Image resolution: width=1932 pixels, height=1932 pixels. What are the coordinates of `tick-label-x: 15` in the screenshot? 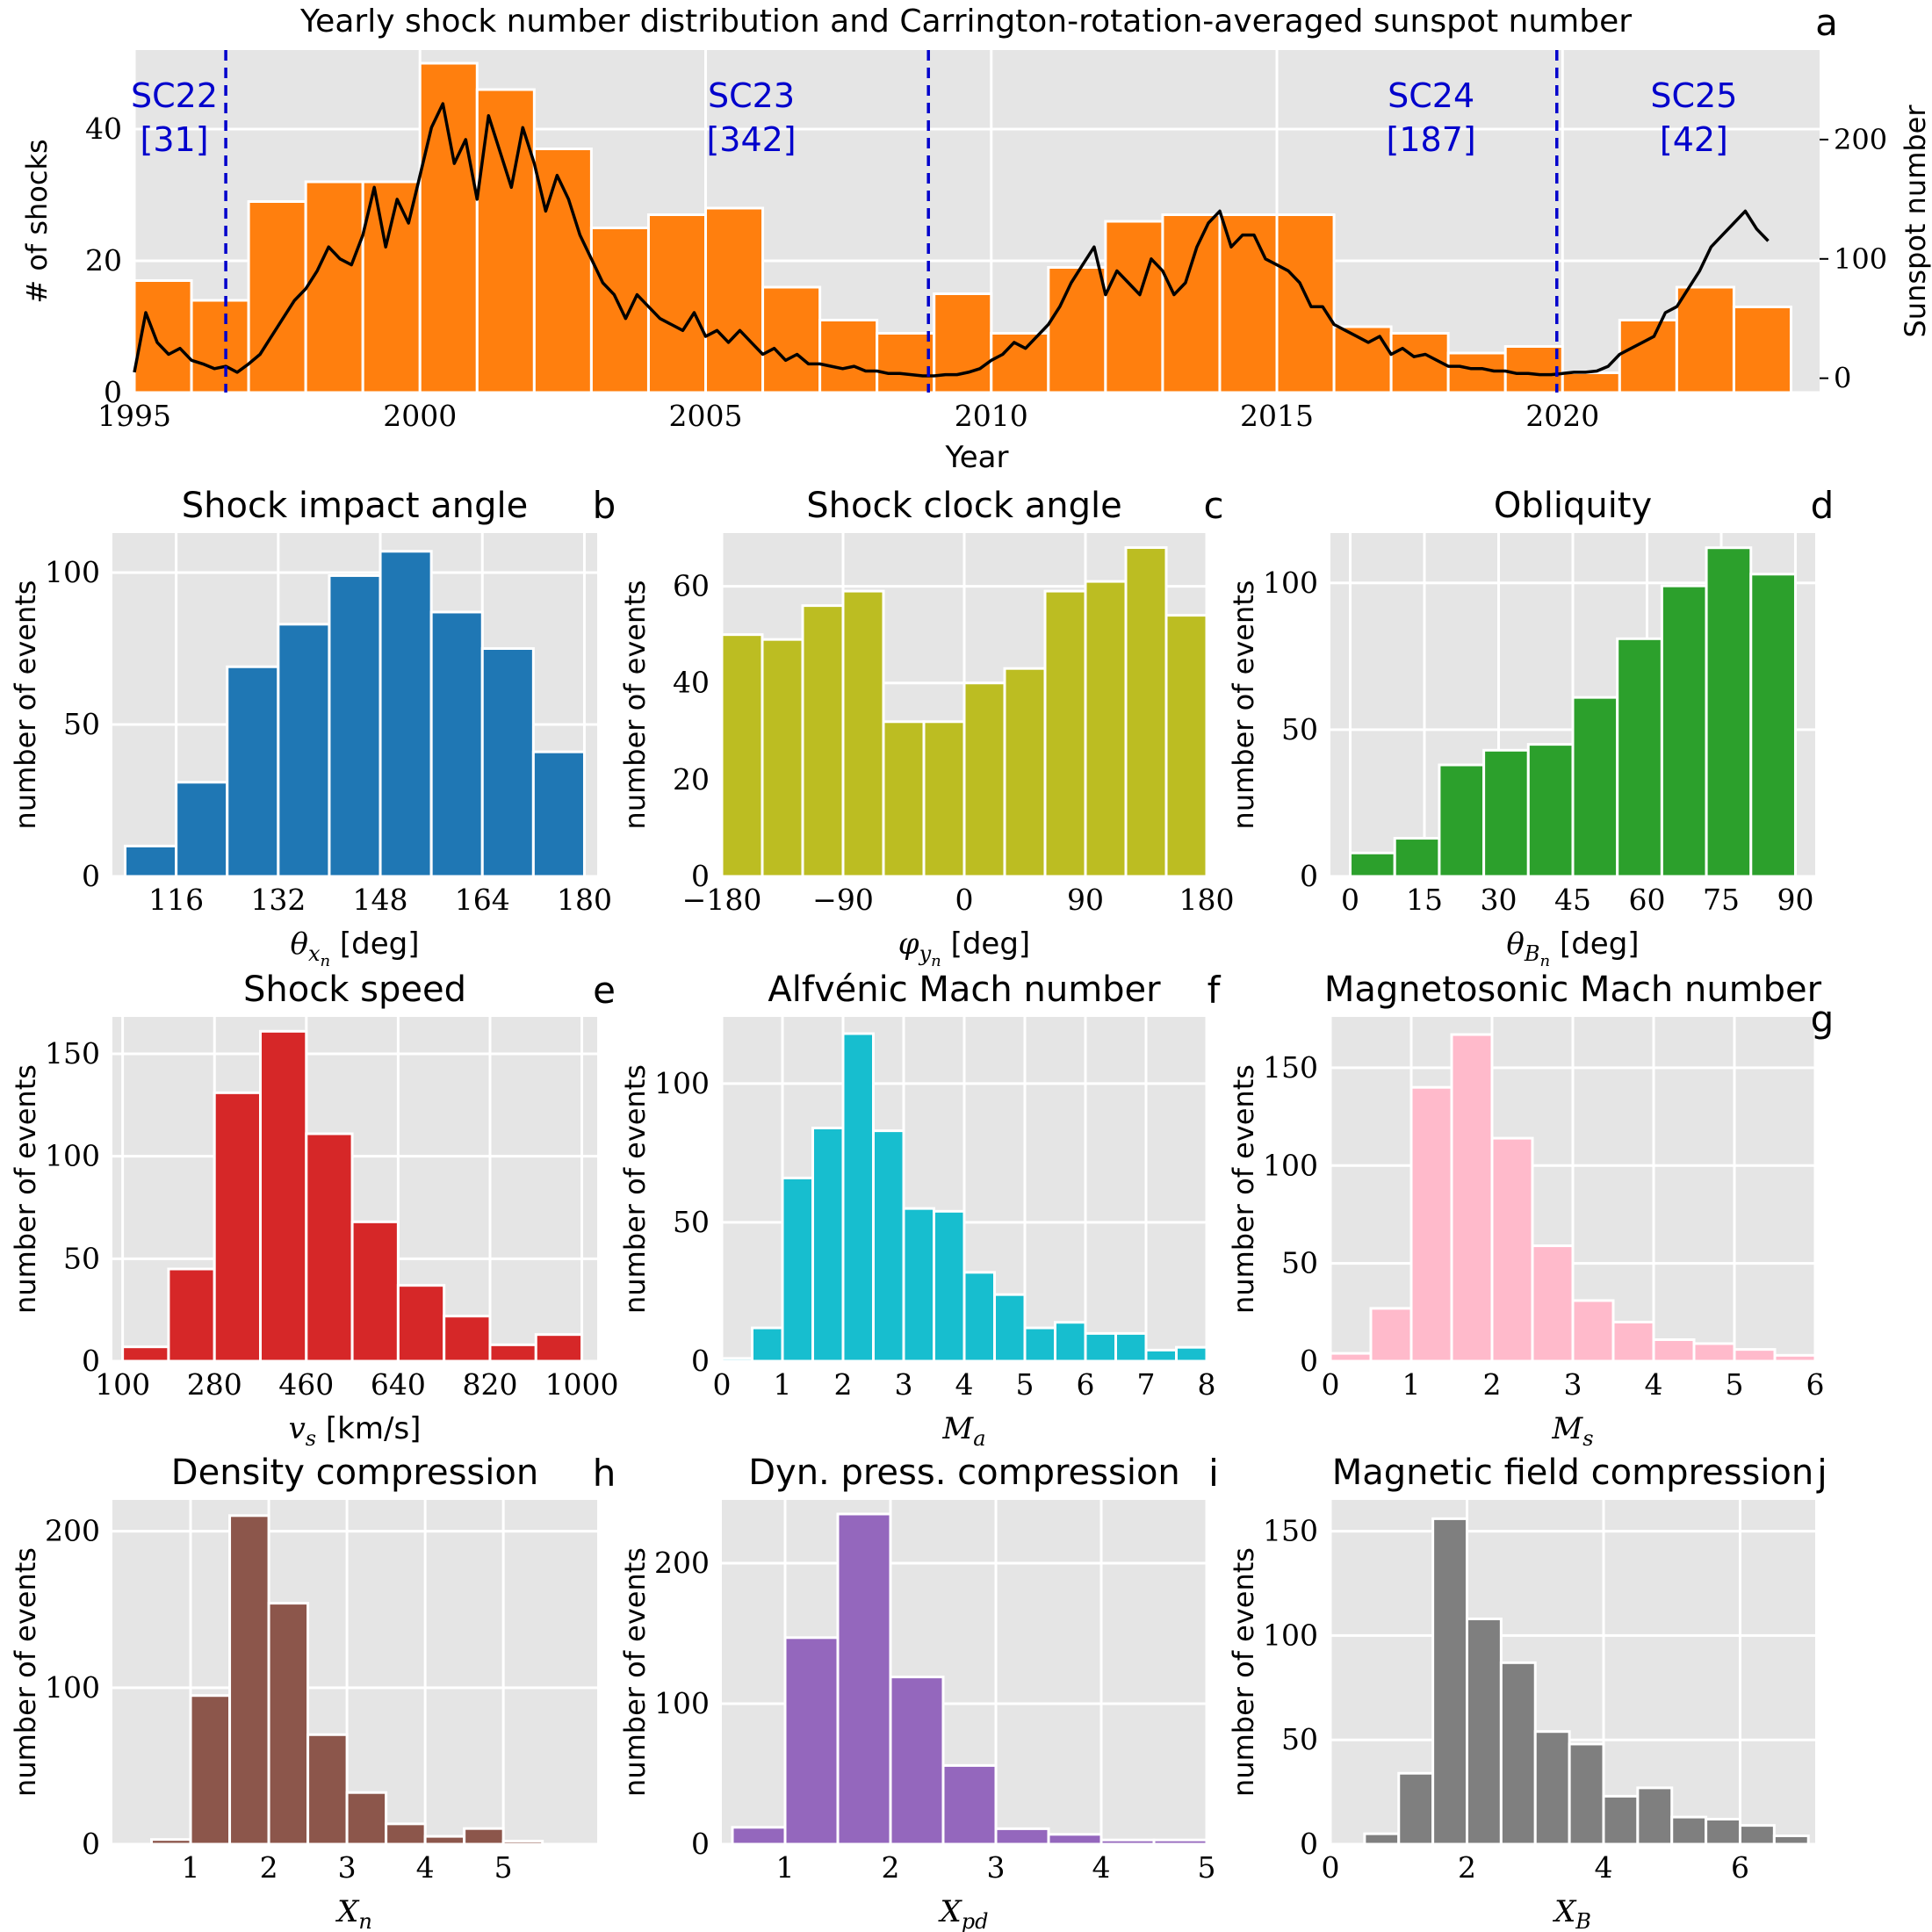 It's located at (1425, 900).